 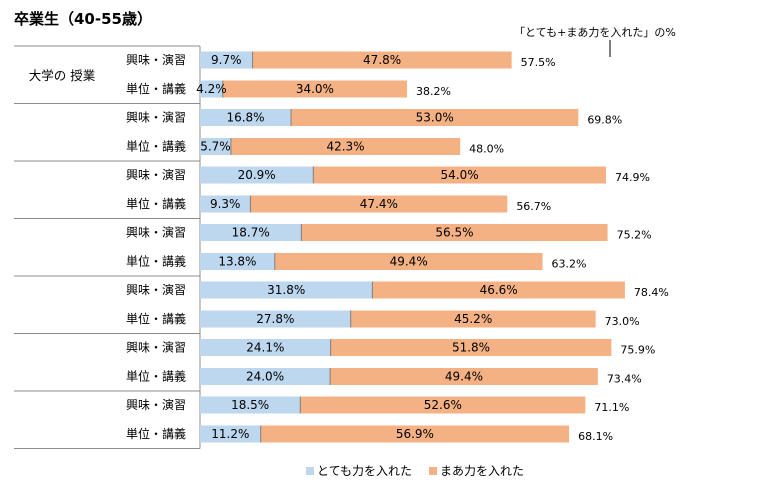 What do you see at coordinates (415, 471) in the screenshot?
I see `legend: とても力を入れた まあ力を入れた` at bounding box center [415, 471].